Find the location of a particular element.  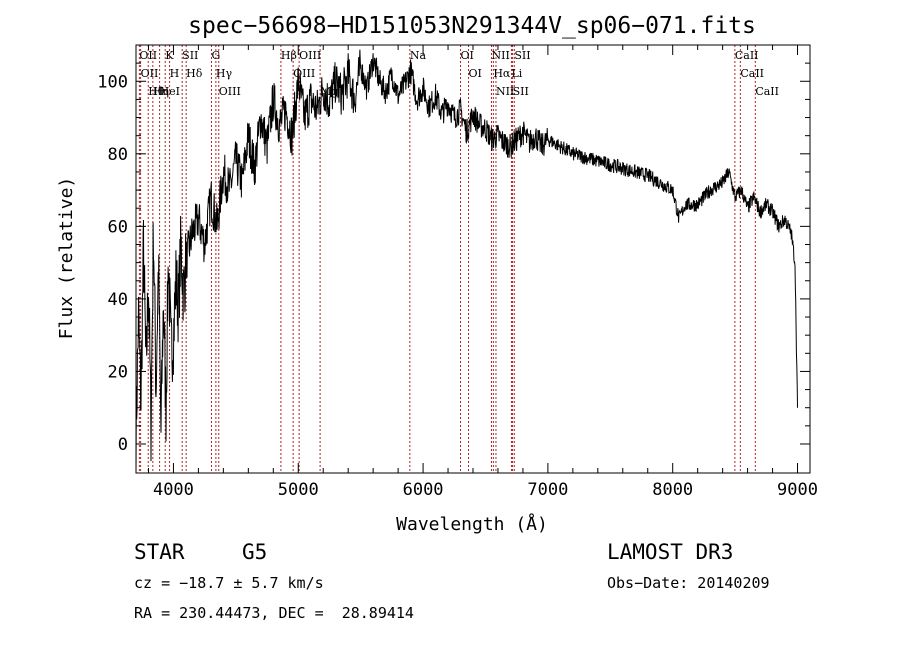

line-label: Hη is located at coordinates (161, 91).